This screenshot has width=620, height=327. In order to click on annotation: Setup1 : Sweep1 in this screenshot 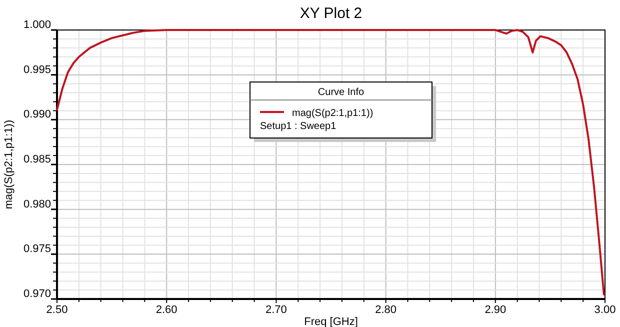, I will do `click(298, 126)`.